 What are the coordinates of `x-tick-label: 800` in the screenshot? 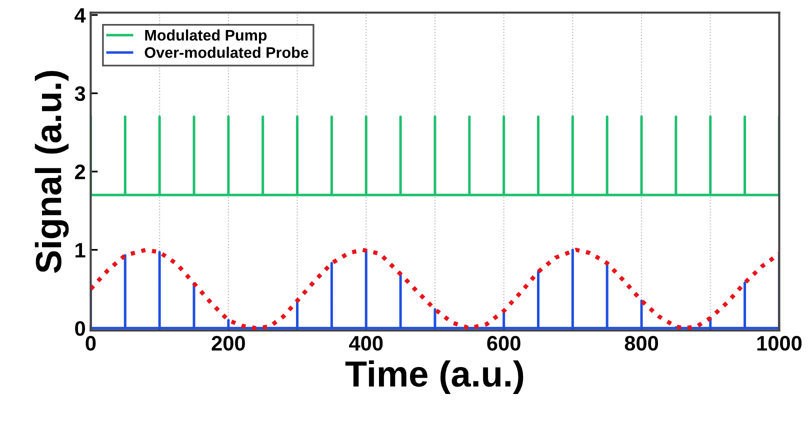 It's located at (641, 343).